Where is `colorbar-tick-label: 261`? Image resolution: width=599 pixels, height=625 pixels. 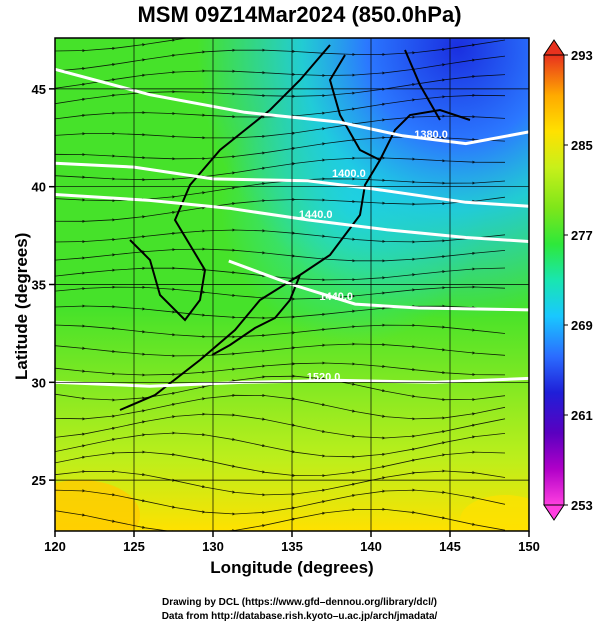
colorbar-tick-label: 261 is located at coordinates (582, 415).